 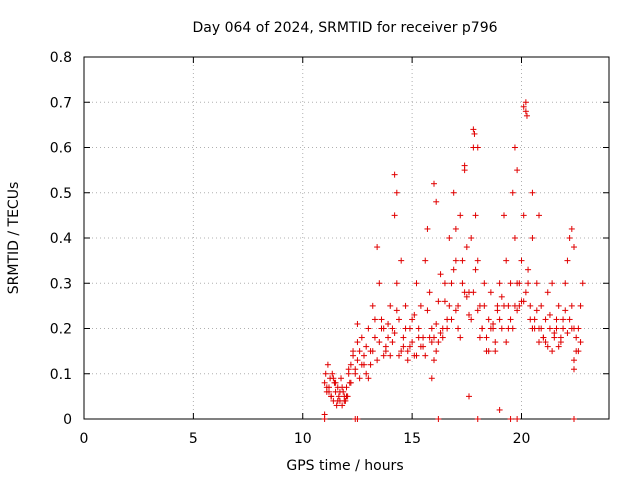 I want to click on y-axis-label: SRMTID / TECUs, so click(x=14, y=238).